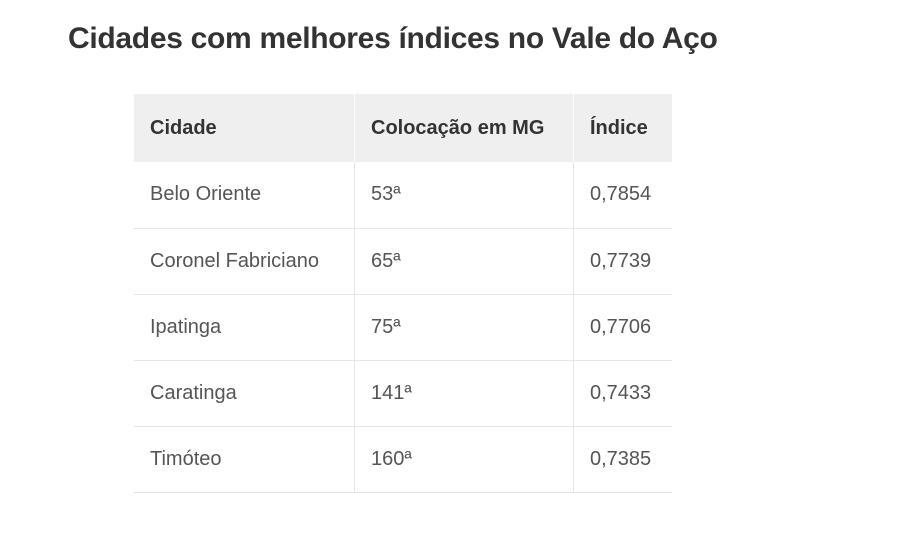 This screenshot has height=543, width=900. Describe the element at coordinates (621, 260) in the screenshot. I see `cell-indice: 0,7739` at that location.